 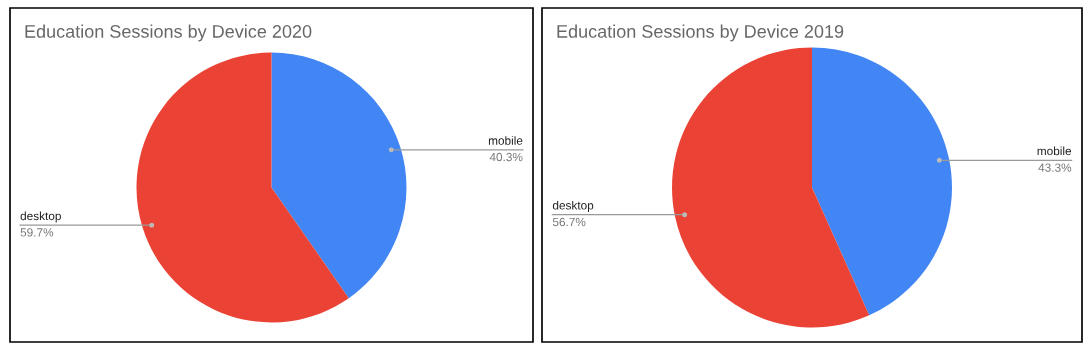 I want to click on data-label: 56.7%, so click(x=569, y=222).